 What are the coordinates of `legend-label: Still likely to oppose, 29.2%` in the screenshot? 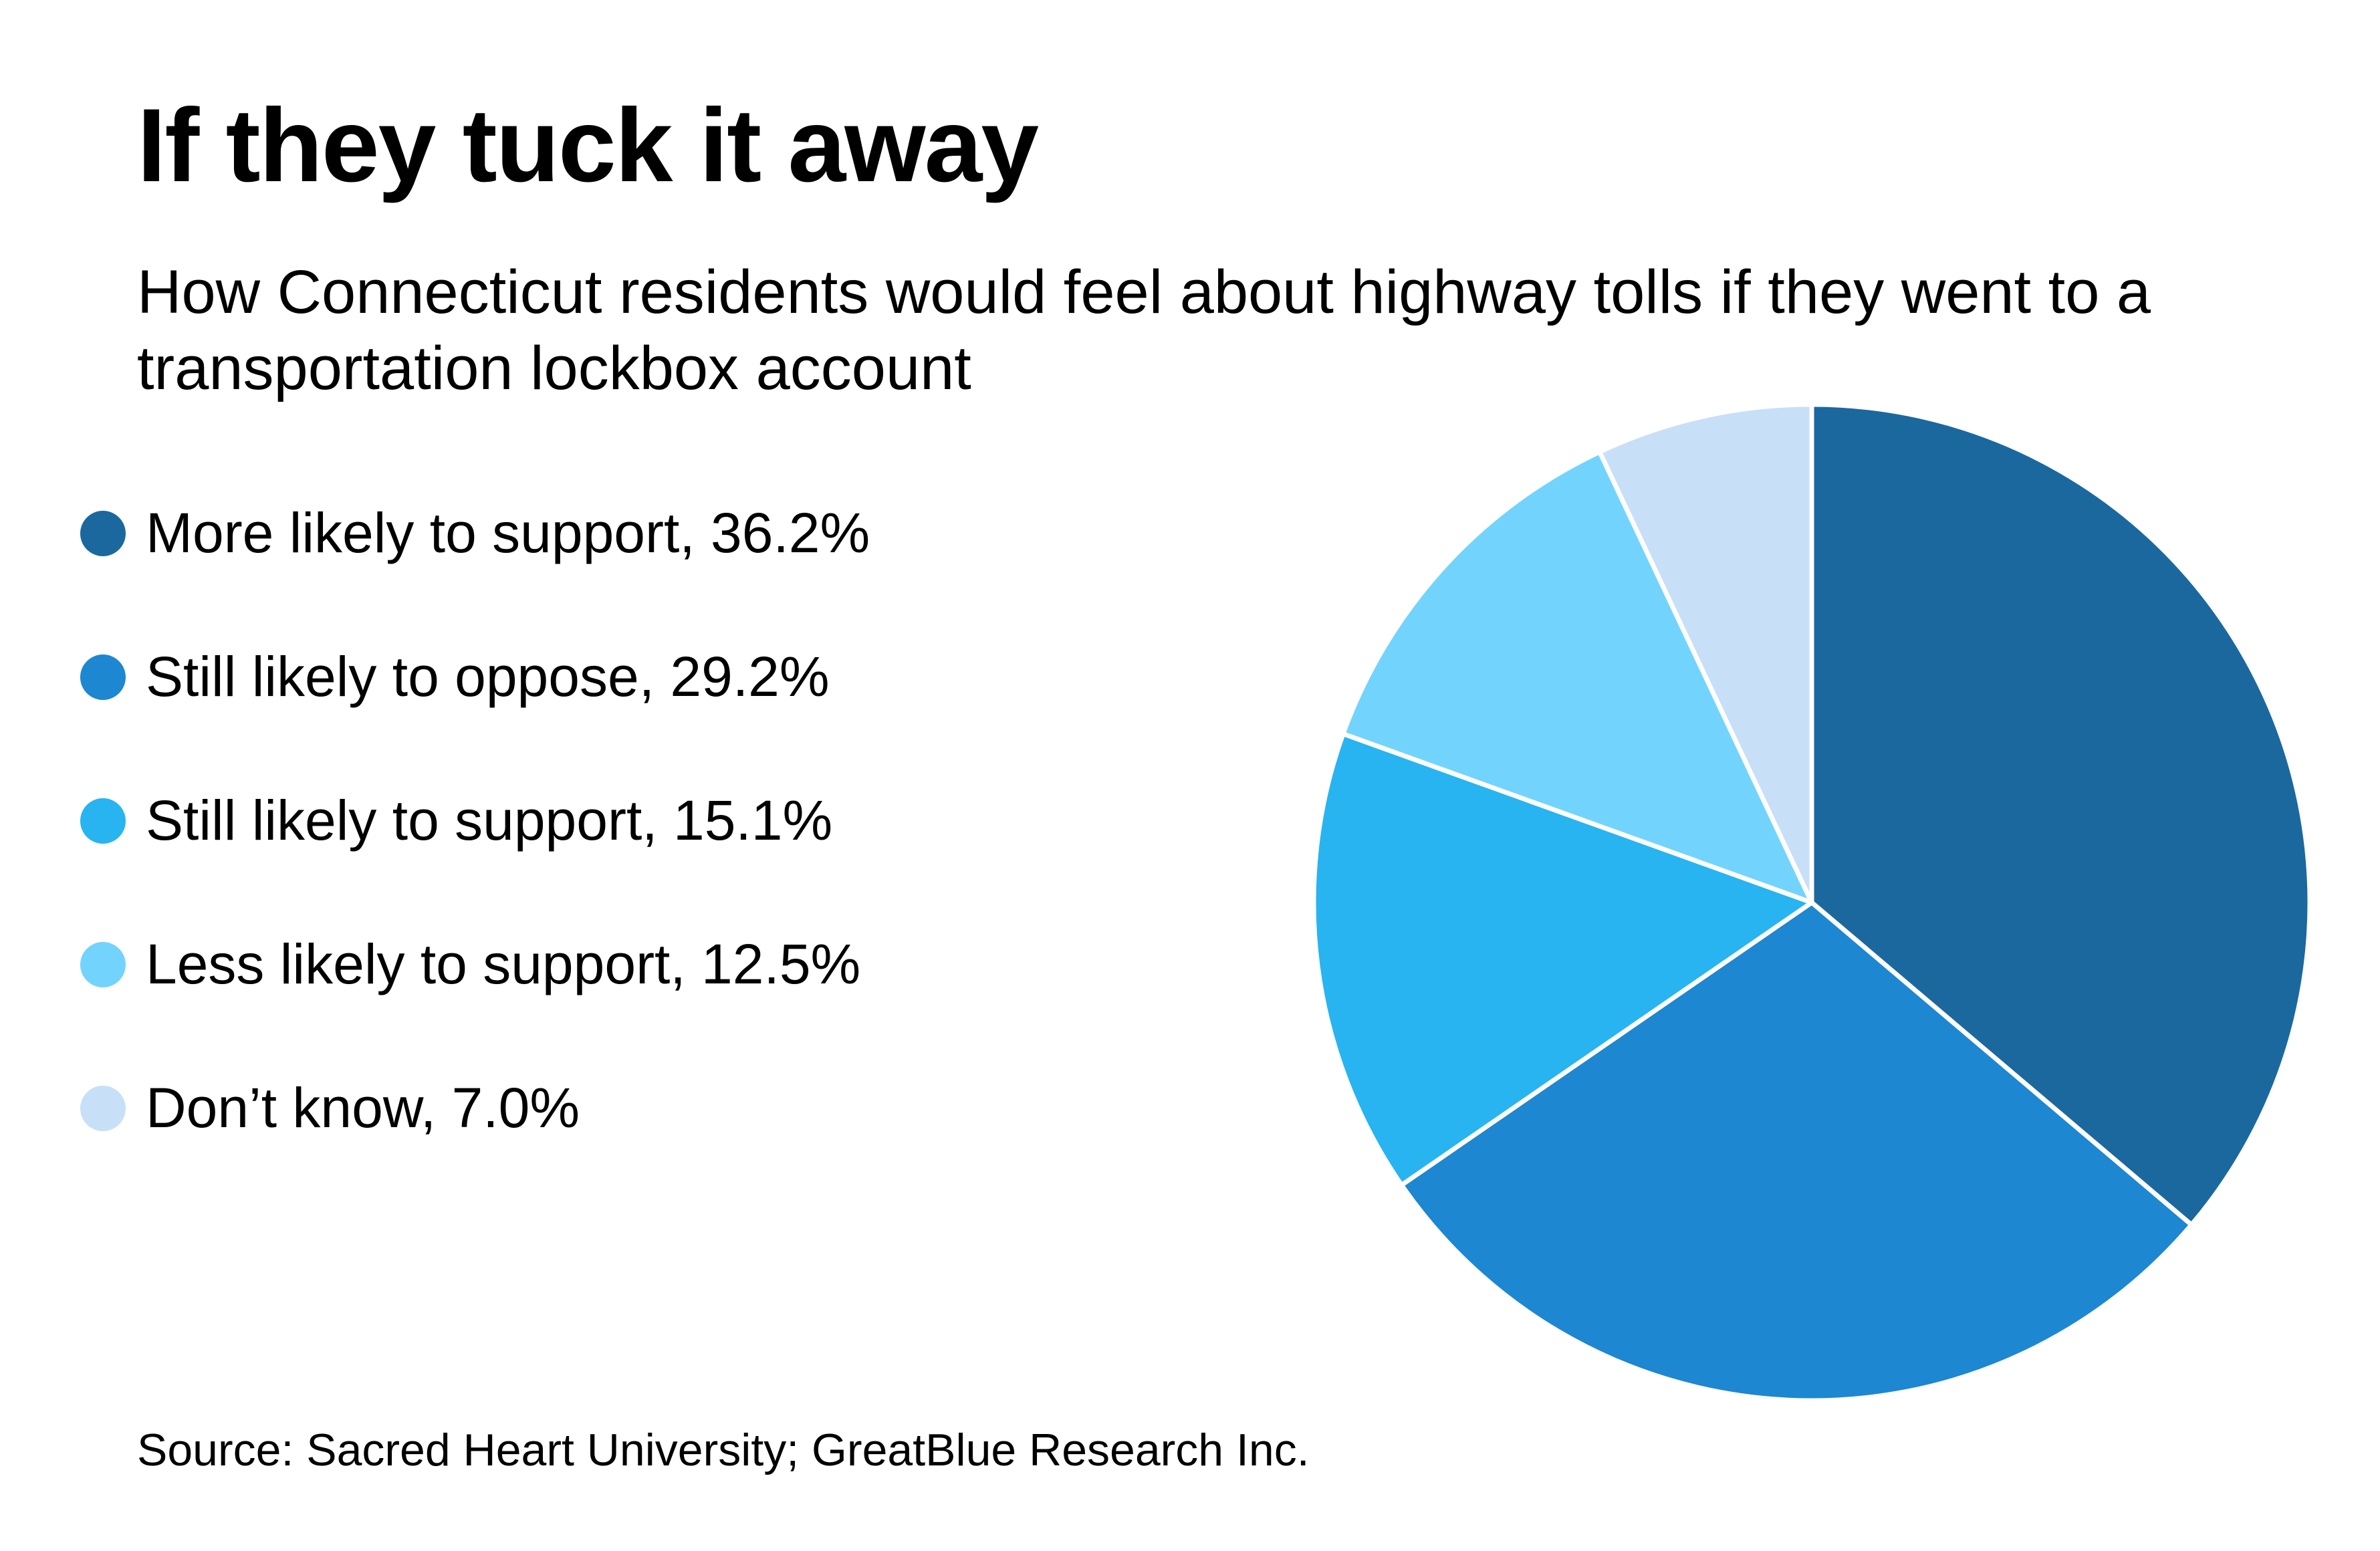 It's located at (488, 676).